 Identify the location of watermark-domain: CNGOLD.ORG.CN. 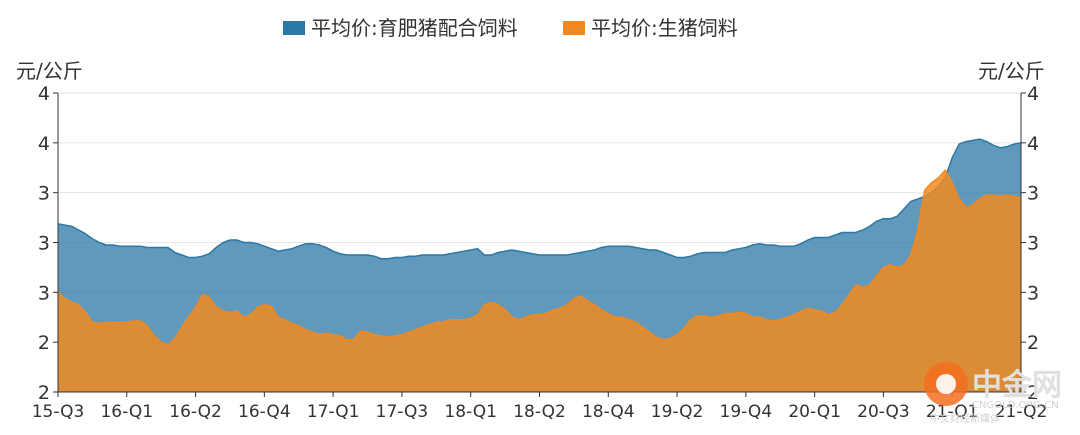
(1015, 405).